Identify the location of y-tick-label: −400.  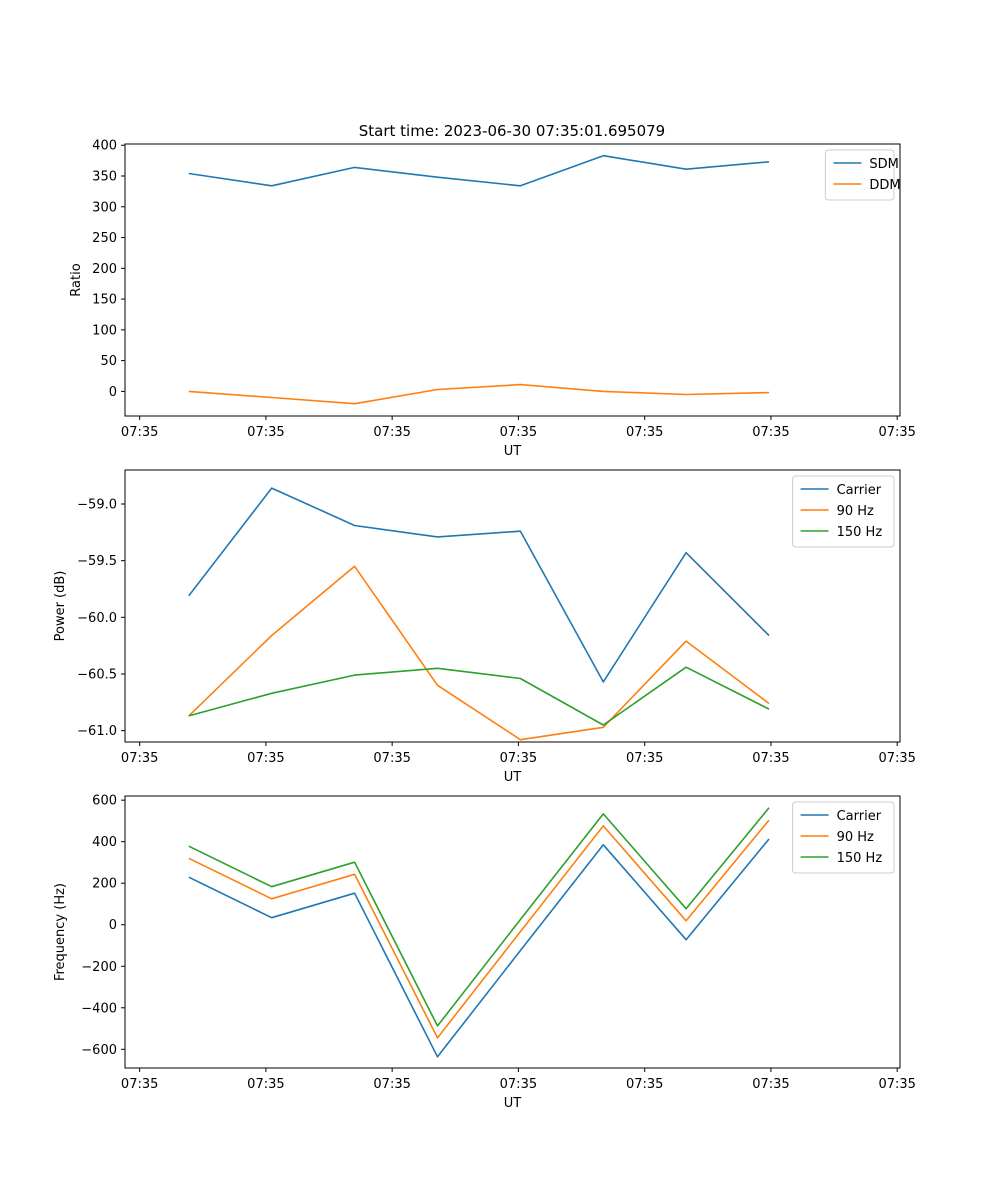
(99, 1008).